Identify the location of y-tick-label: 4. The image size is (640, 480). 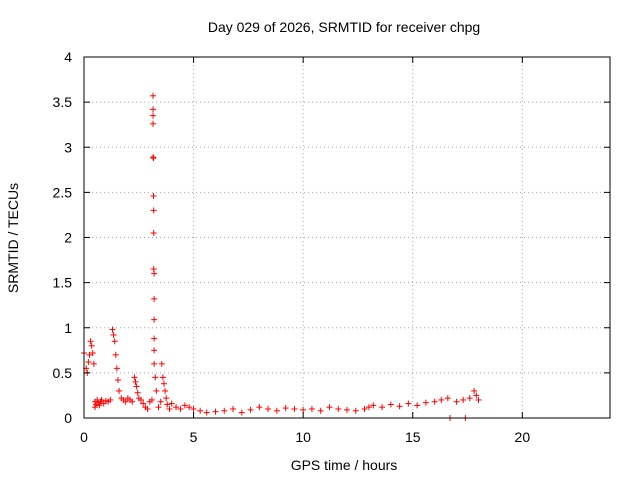
(68, 57).